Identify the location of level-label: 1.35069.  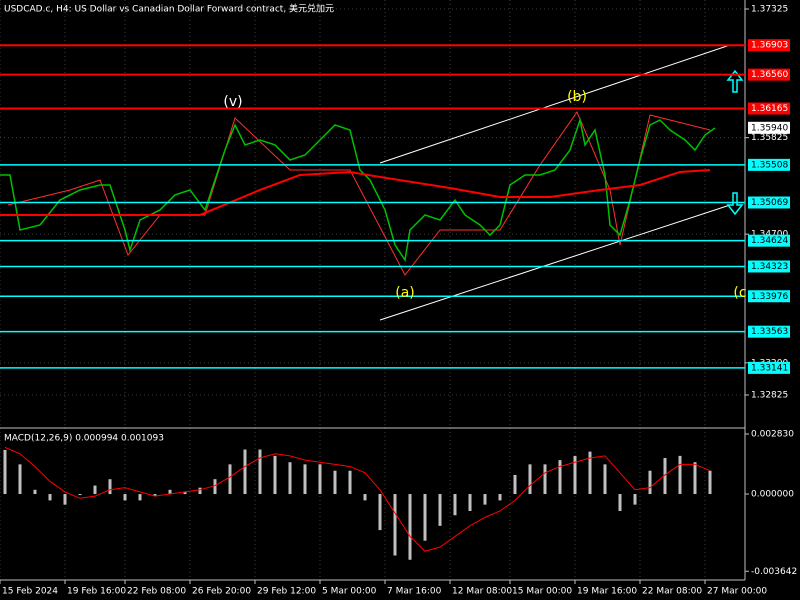
(769, 203).